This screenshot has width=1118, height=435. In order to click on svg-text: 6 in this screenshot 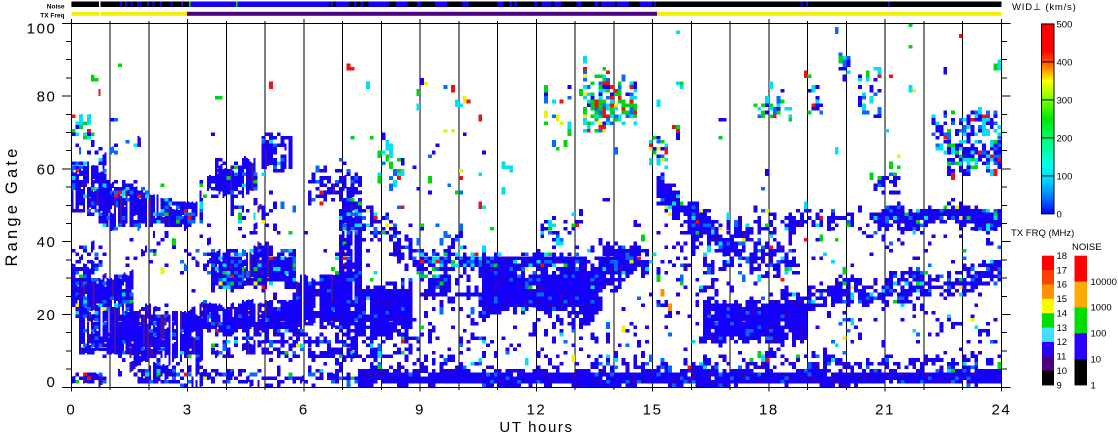, I will do `click(304, 410)`.